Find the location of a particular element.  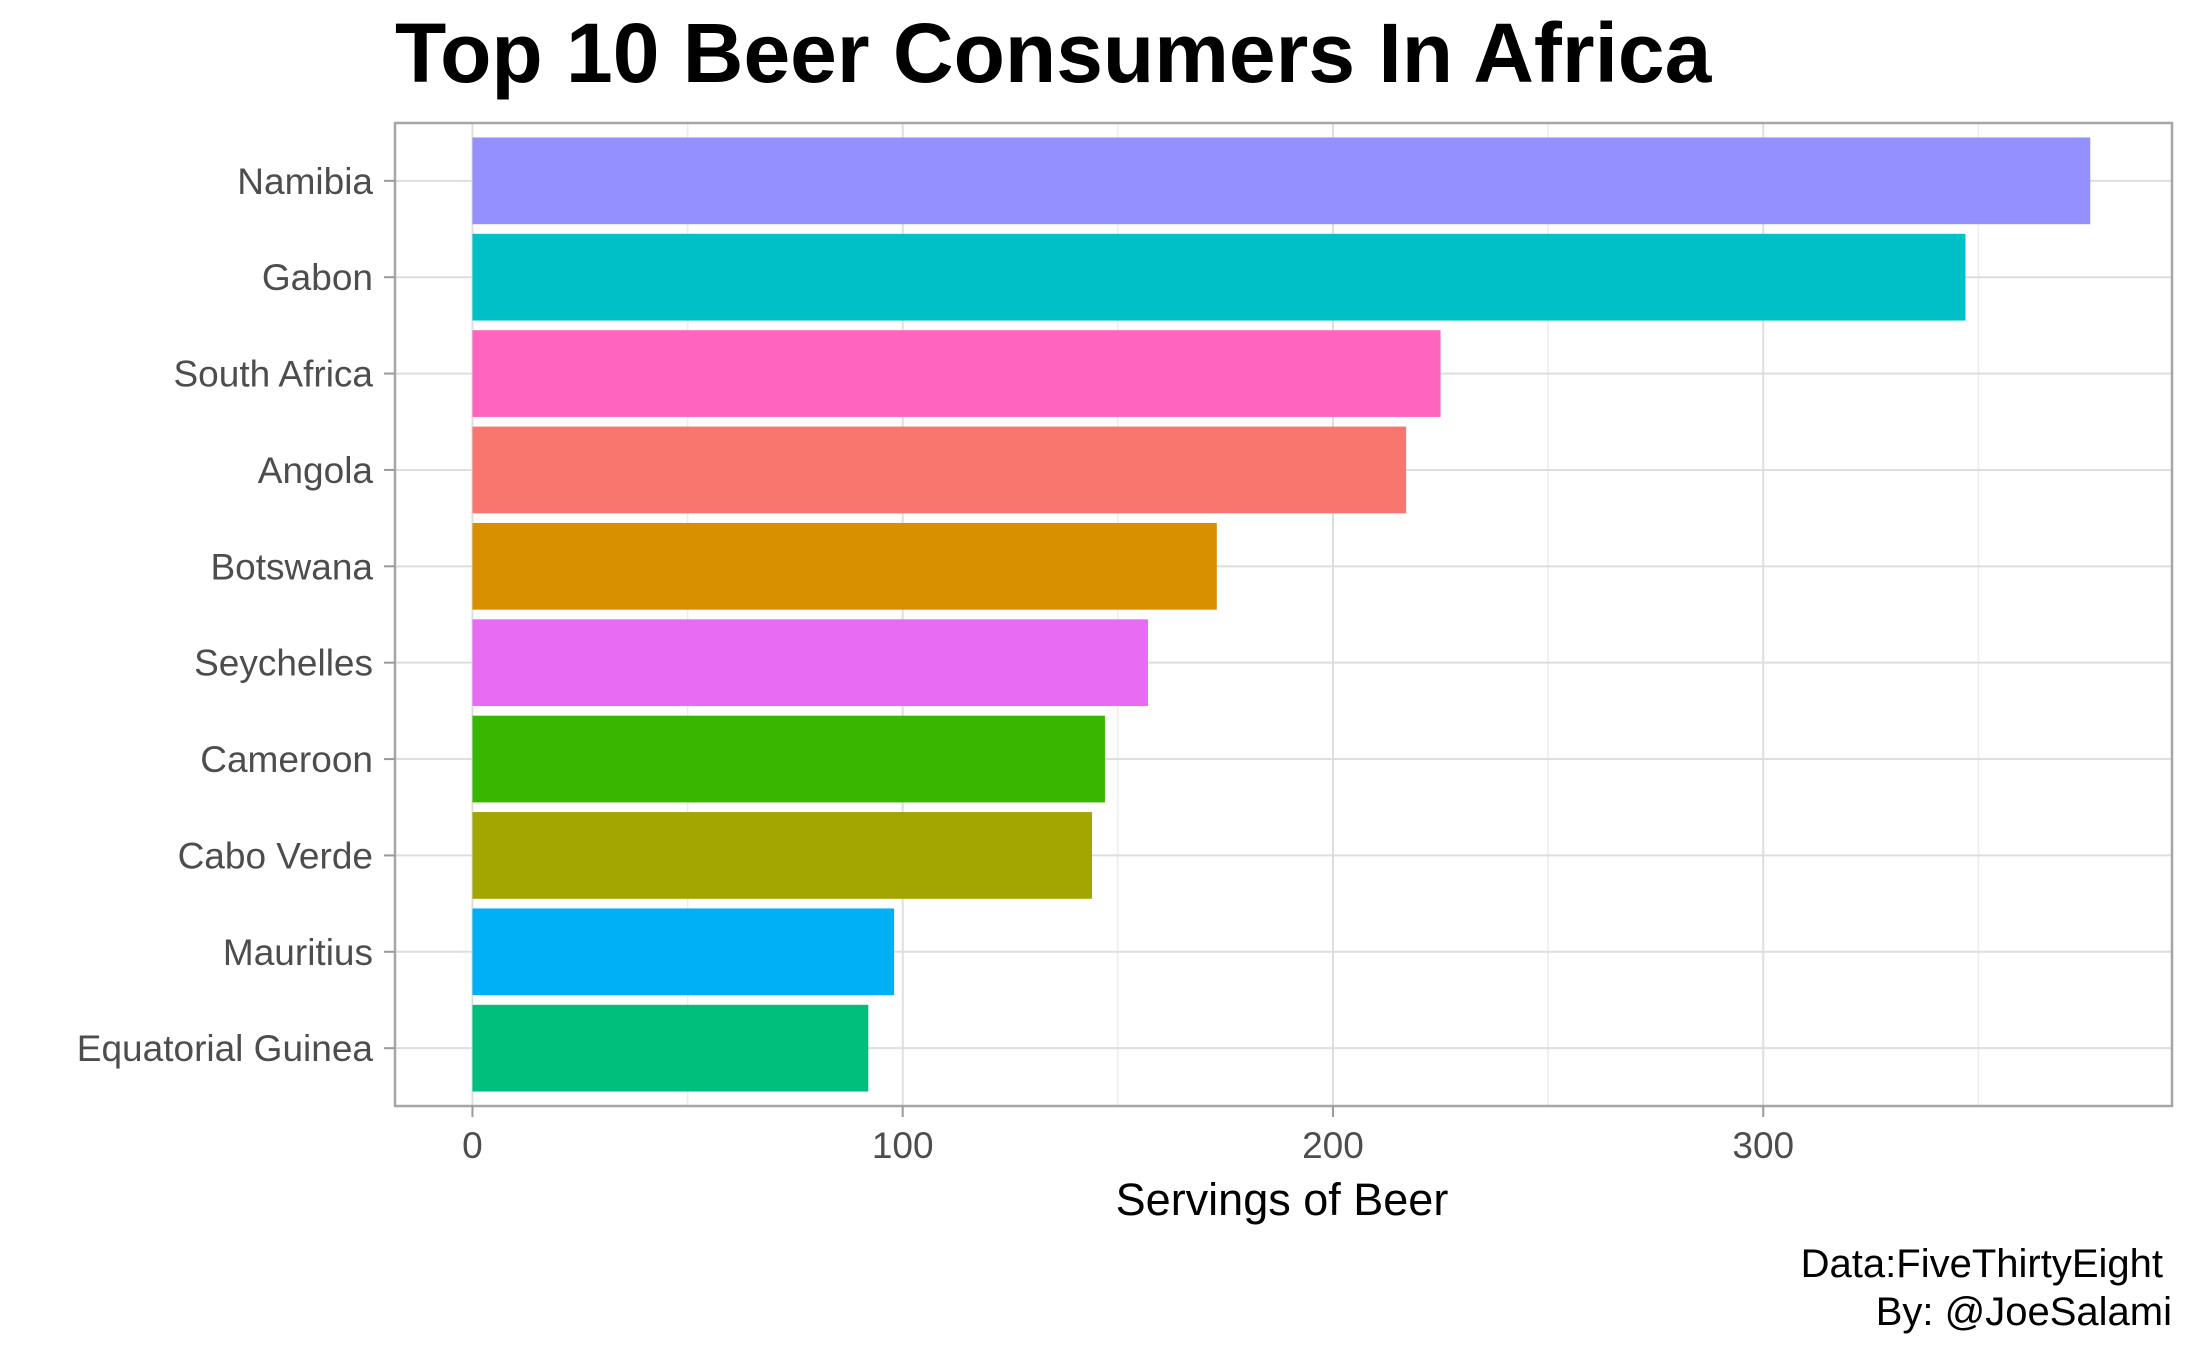

caption-author: By: @JoeSalami is located at coordinates (2024, 1312).